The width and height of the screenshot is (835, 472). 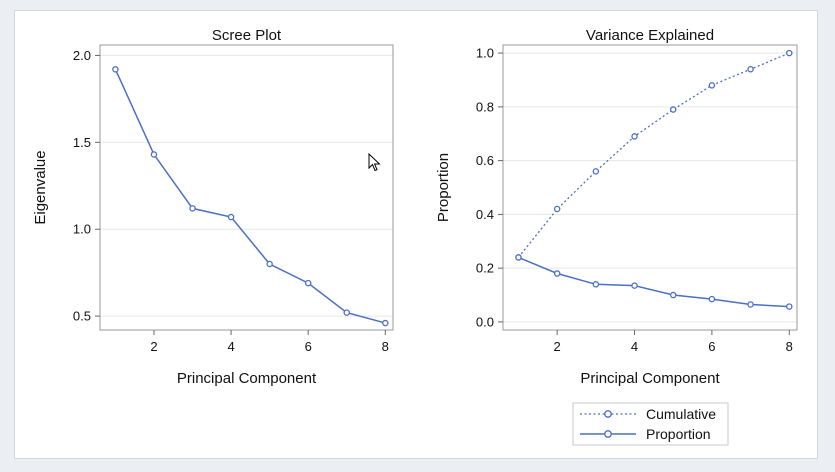 I want to click on scree-y-tick-label: 1.5, so click(x=82, y=142).